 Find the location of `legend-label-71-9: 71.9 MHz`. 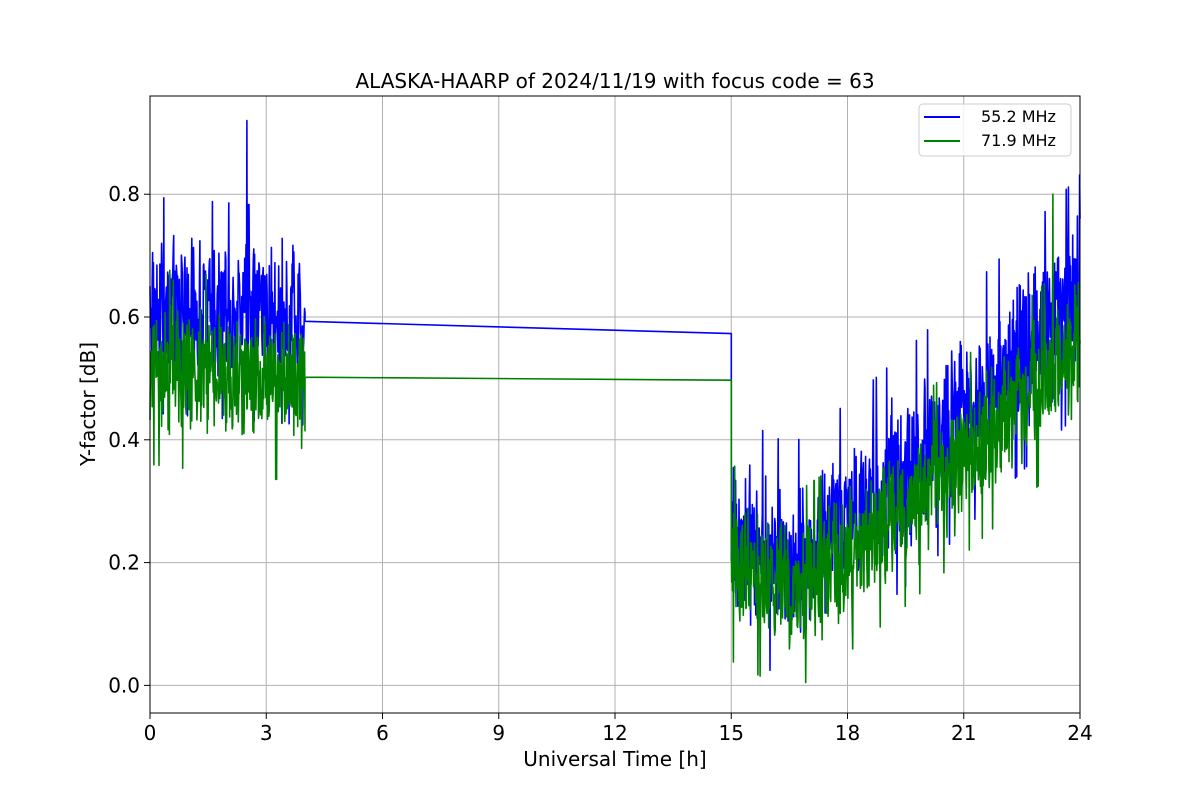

legend-label-71-9: 71.9 MHz is located at coordinates (1018, 140).